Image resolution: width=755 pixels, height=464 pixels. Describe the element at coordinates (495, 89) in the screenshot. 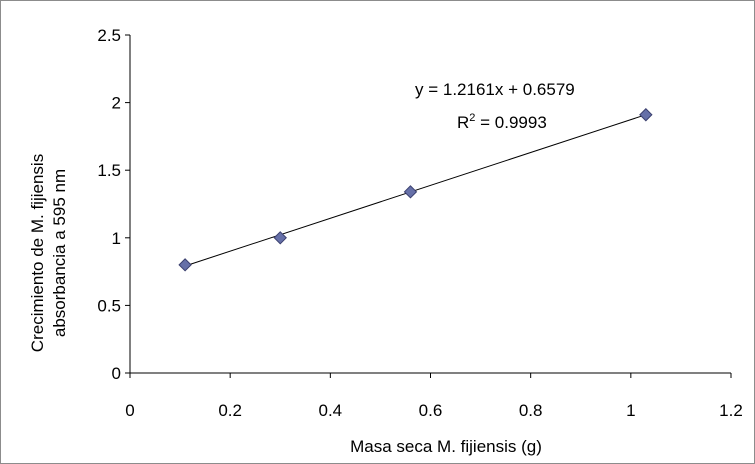

I see `trendline-equation: y = 1.2161x + 0.6579` at that location.